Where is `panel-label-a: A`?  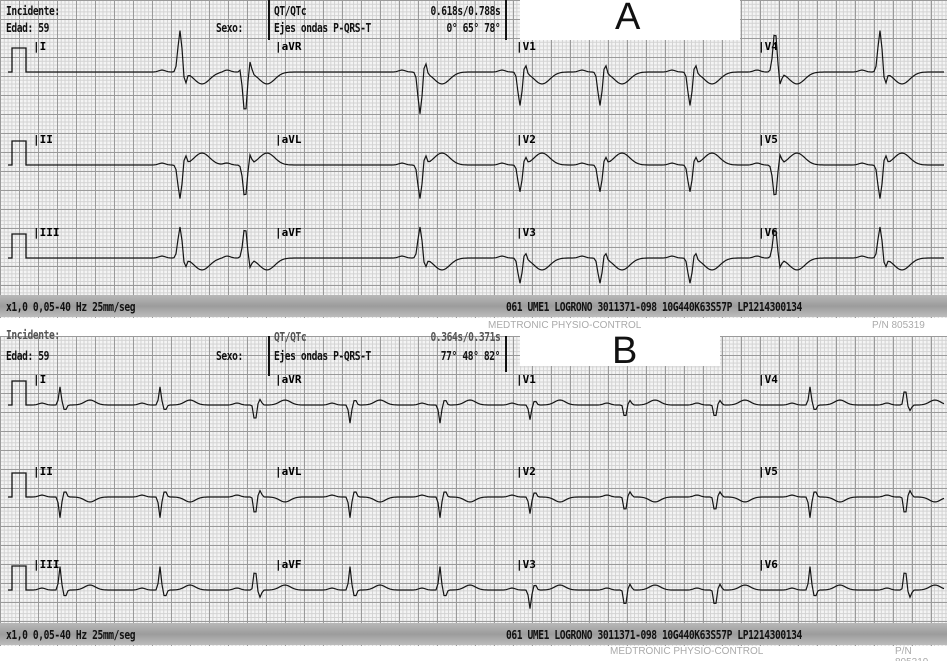 panel-label-a: A is located at coordinates (628, 19).